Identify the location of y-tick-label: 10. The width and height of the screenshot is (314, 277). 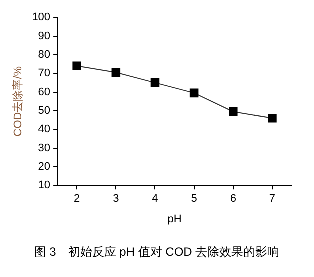
(44, 186).